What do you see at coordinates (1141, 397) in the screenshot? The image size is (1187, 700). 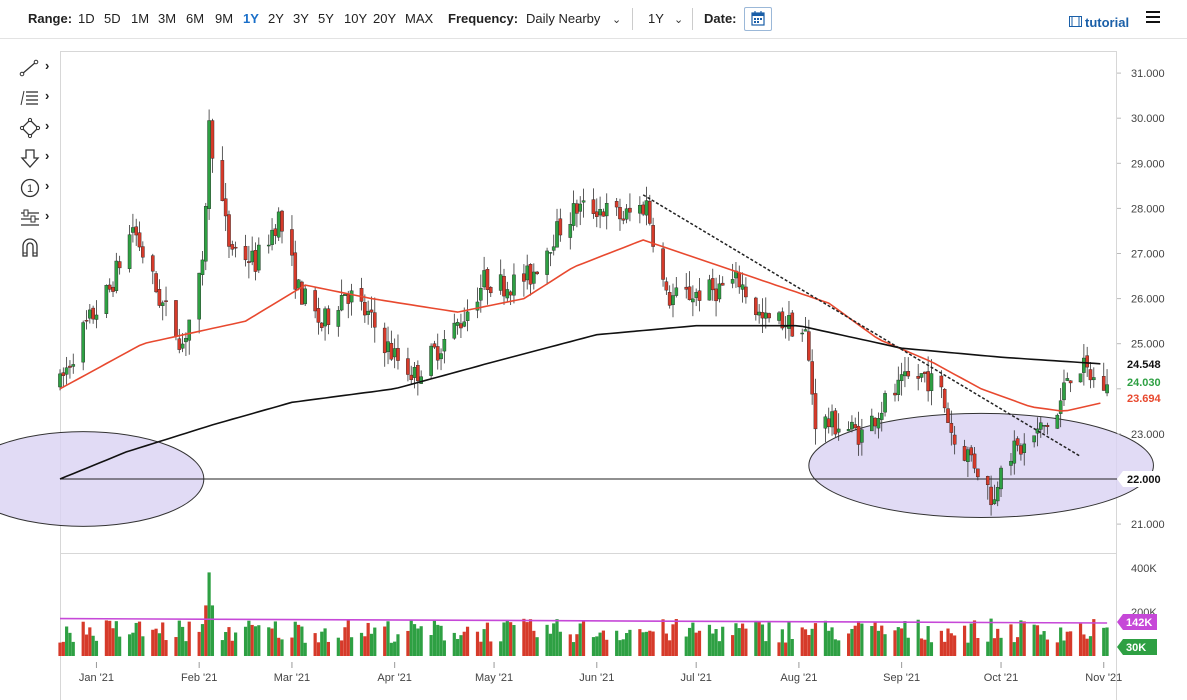 I see `fast-average-tag: 23.694` at bounding box center [1141, 397].